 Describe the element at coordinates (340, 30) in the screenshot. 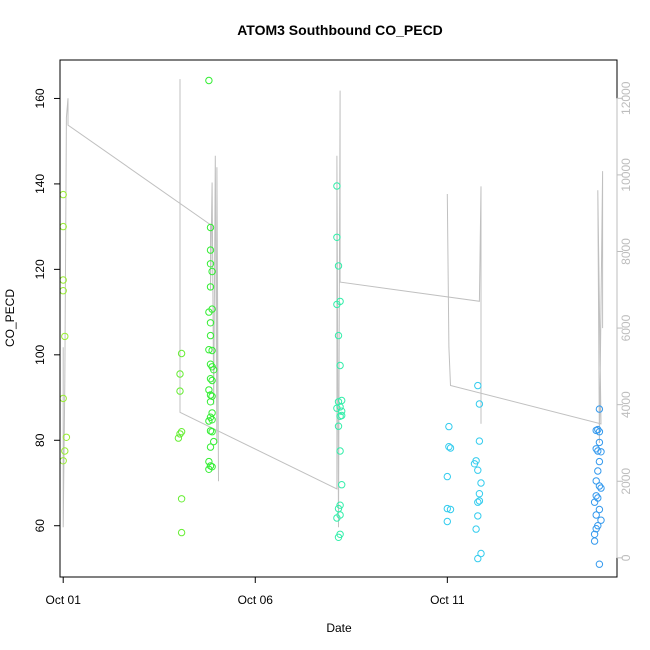

I see `chart-title: ATOM3 Southbound CO_PECD` at that location.